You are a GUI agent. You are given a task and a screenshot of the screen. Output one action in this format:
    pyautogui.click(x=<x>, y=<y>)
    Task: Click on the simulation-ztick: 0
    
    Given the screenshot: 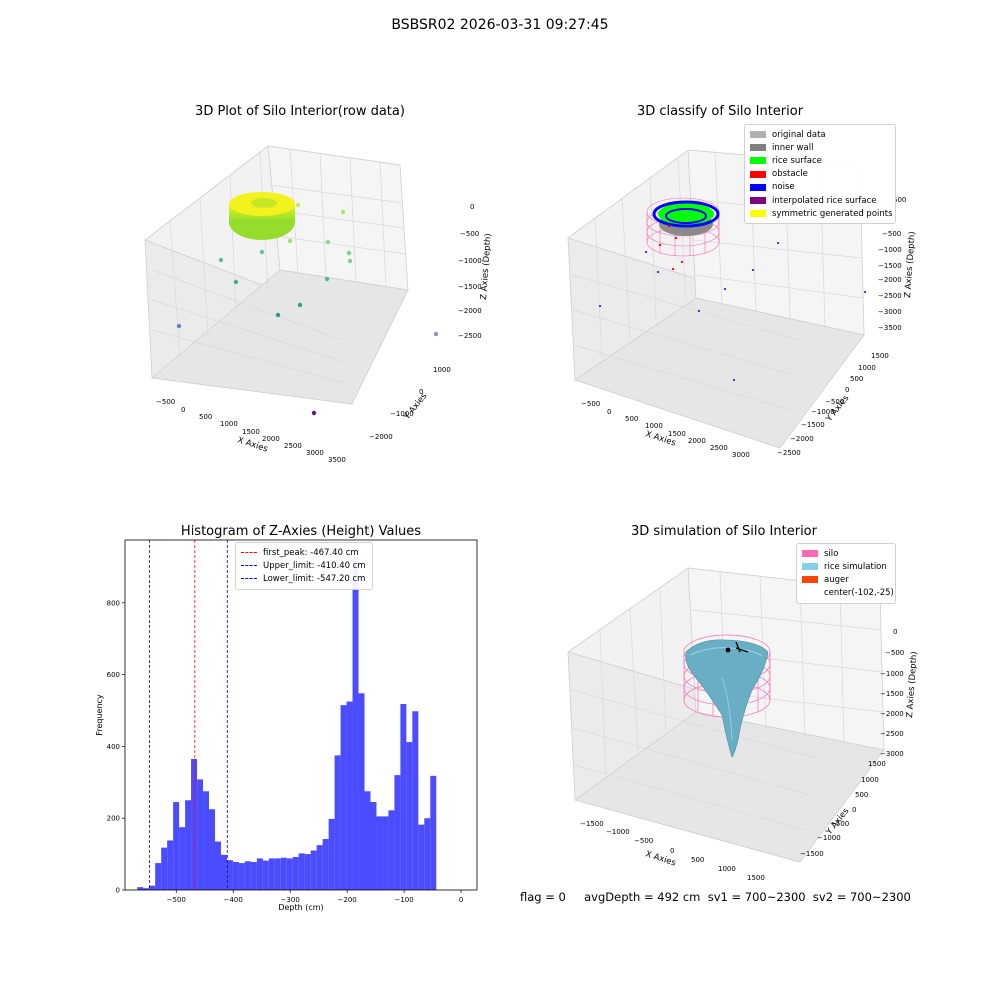 What is the action you would take?
    pyautogui.click(x=895, y=632)
    